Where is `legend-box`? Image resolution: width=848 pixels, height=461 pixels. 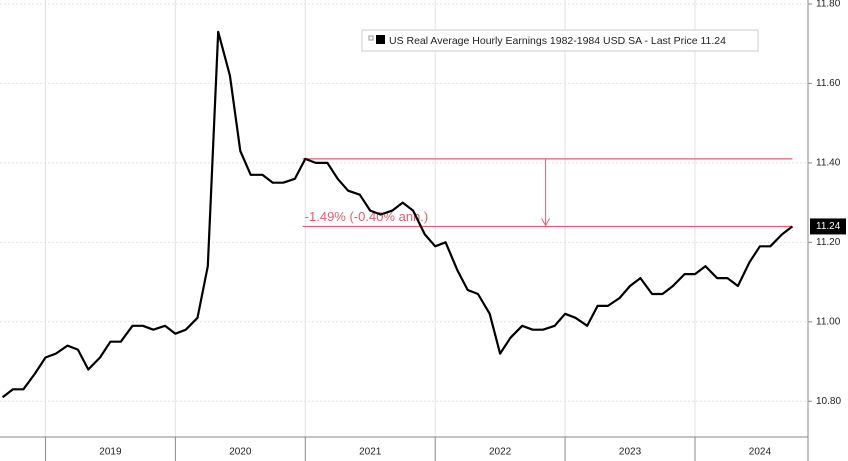 legend-box is located at coordinates (560, 40).